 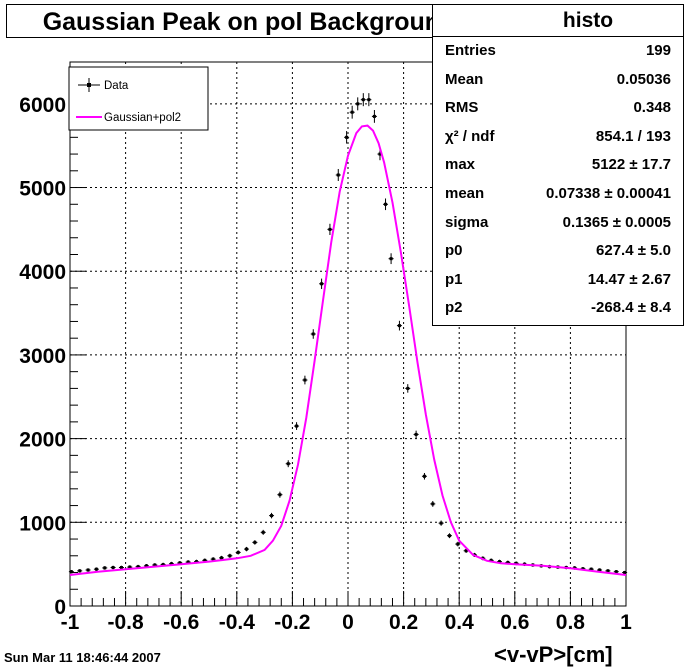 What do you see at coordinates (464, 79) in the screenshot?
I see `stats-key: Mean` at bounding box center [464, 79].